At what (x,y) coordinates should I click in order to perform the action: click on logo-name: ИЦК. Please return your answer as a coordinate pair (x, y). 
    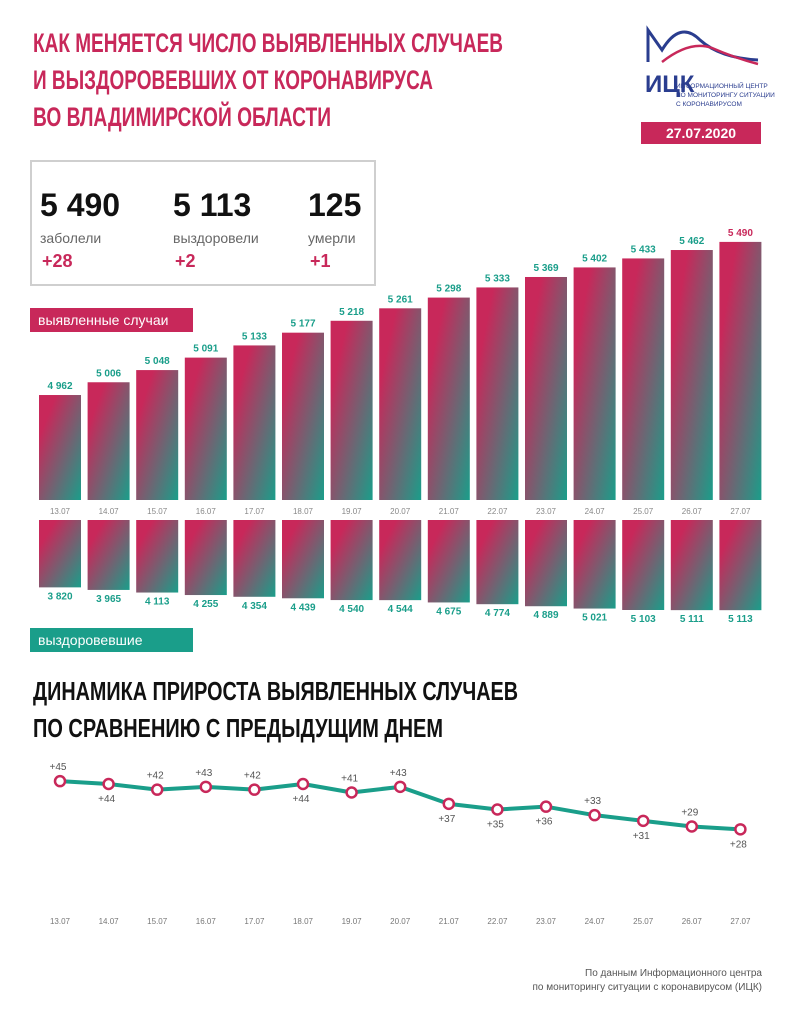
    Looking at the image, I should click on (670, 84).